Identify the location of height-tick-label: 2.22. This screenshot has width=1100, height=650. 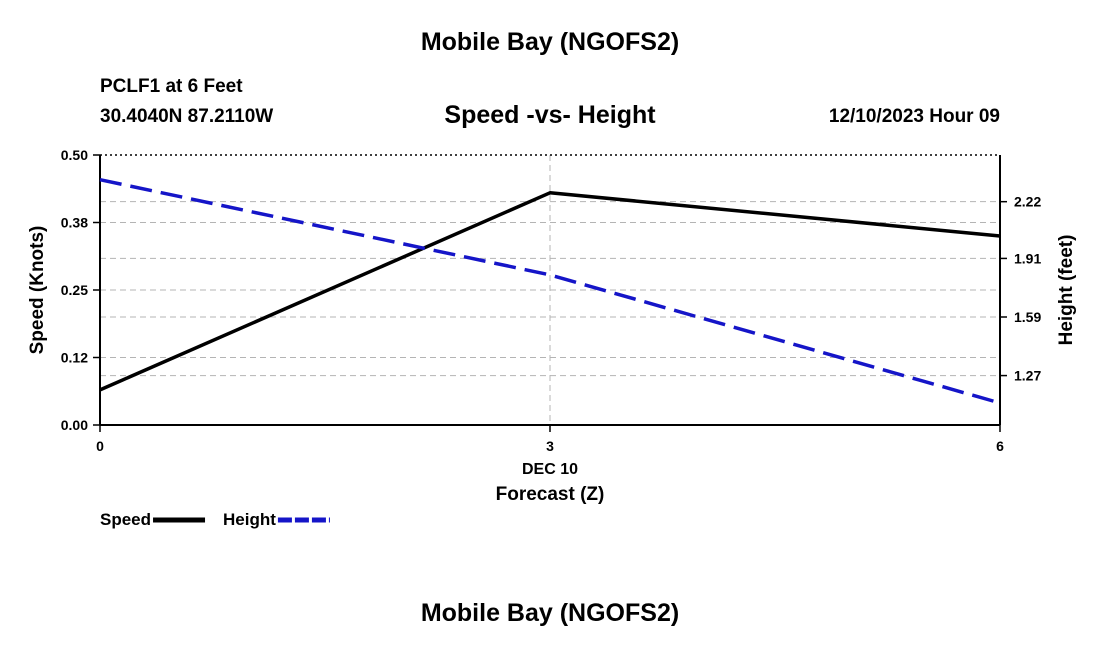
(1027, 202).